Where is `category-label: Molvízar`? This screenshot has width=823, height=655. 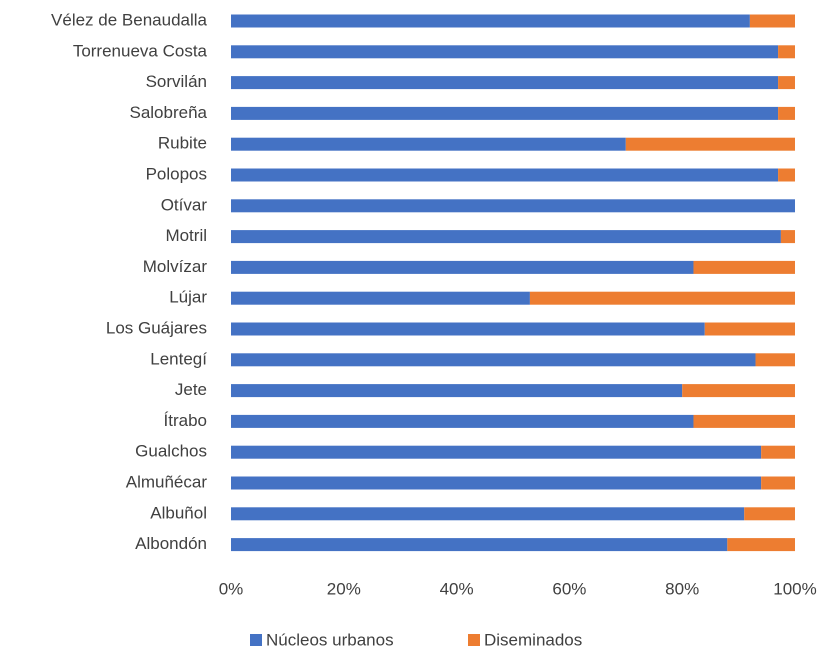 category-label: Molvízar is located at coordinates (175, 266).